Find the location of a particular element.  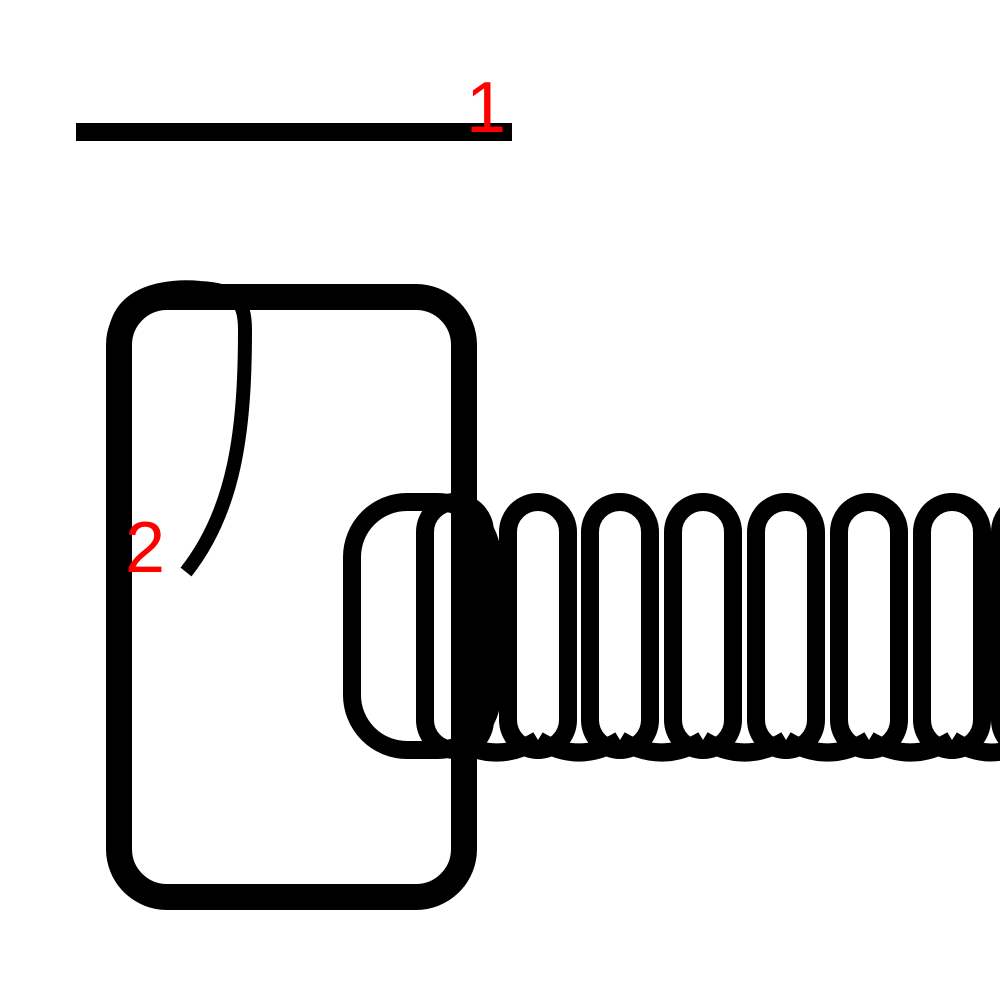

label-two: 2 is located at coordinates (145, 548).